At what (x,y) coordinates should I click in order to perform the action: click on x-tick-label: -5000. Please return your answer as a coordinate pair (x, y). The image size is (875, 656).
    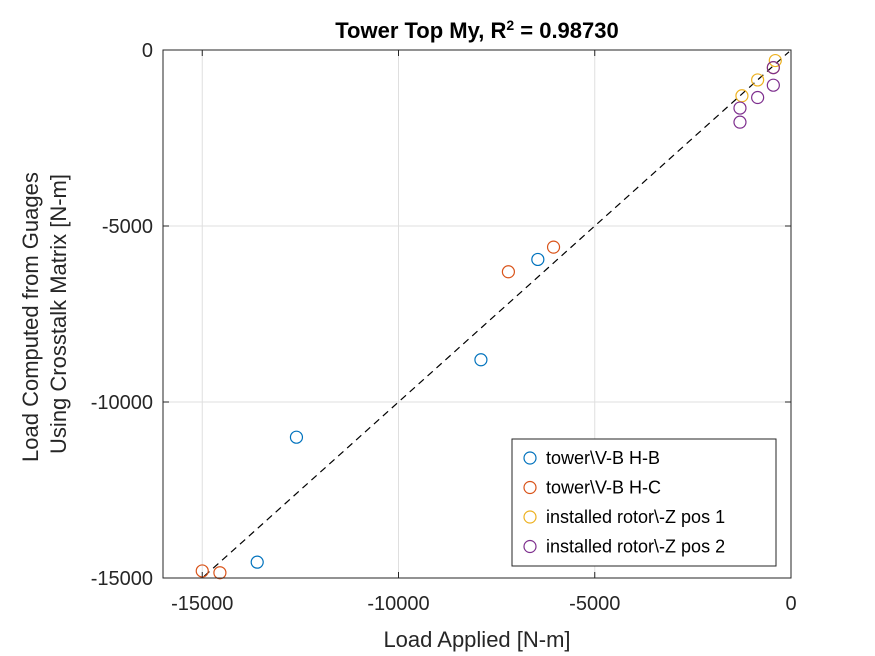
    Looking at the image, I should click on (594, 604).